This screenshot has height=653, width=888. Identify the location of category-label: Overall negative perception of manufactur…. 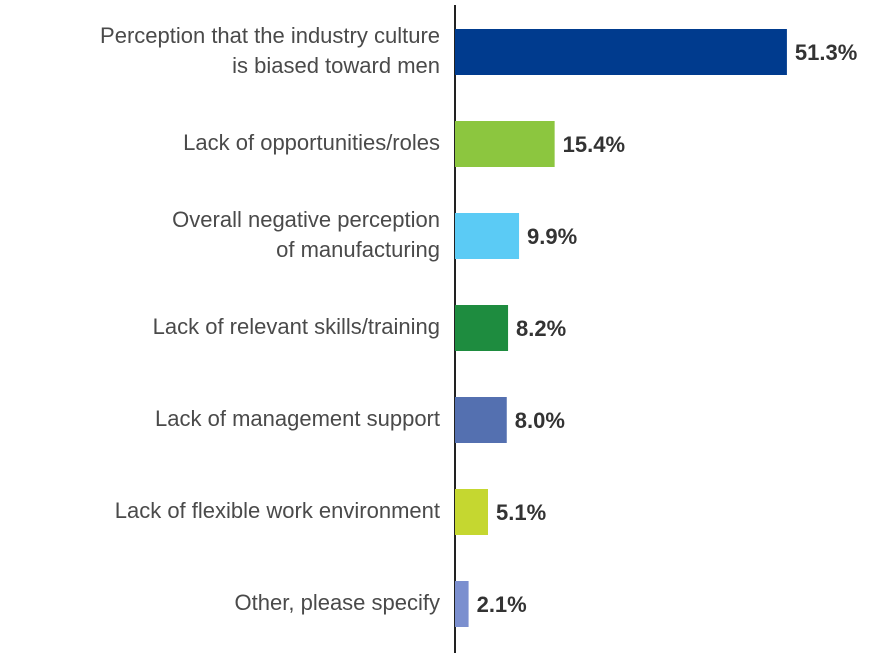
(306, 234).